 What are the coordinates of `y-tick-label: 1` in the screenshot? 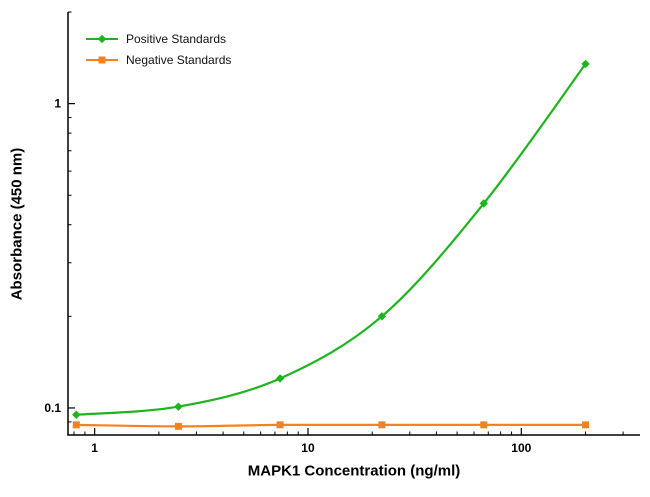 It's located at (57, 104).